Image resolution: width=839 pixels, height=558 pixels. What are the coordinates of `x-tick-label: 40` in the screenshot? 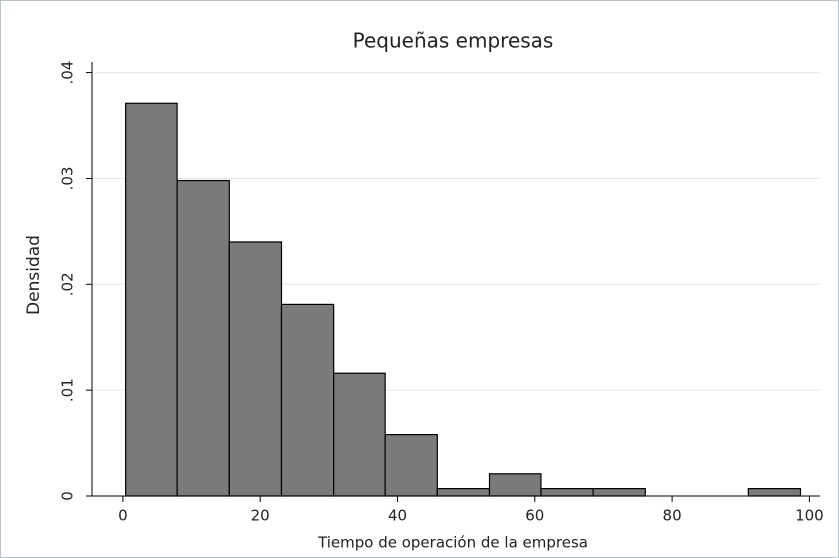 It's located at (397, 516).